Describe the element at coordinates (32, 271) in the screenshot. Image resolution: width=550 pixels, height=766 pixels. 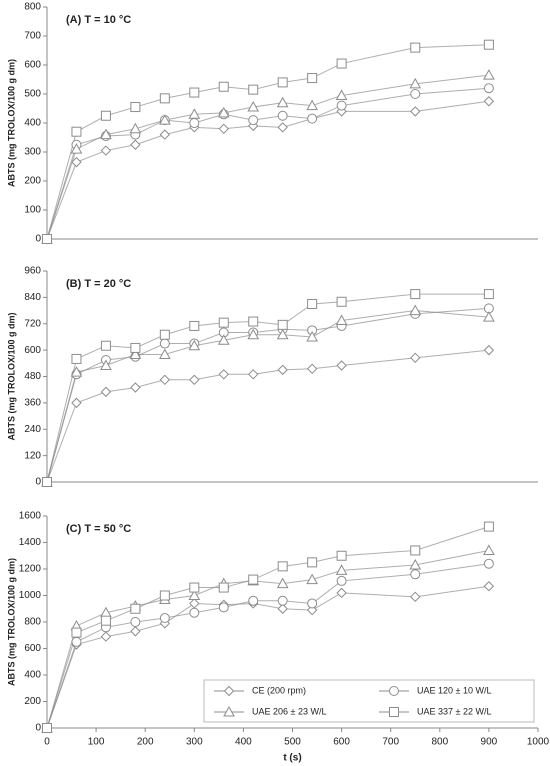
I see `y-tick-label: 960` at that location.